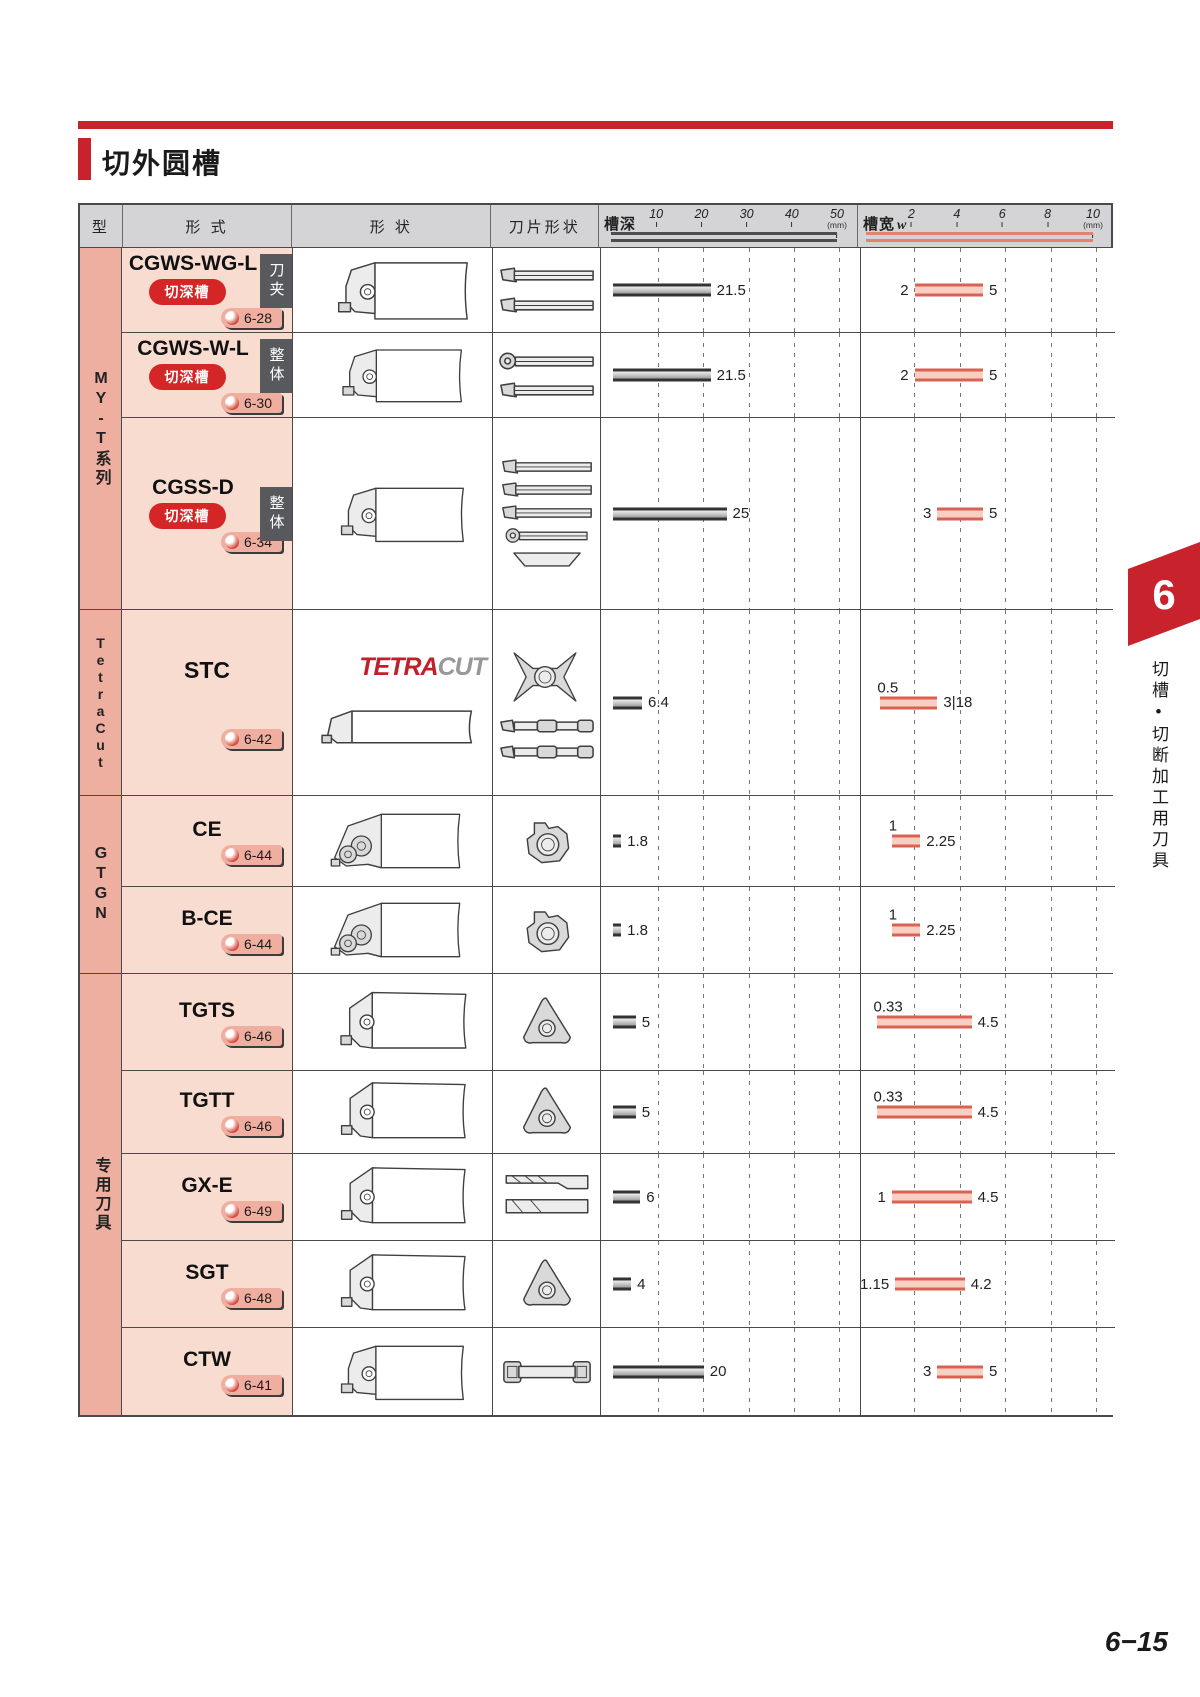 The image size is (1200, 1697). I want to click on table-row: GX-E 6-49 6 1 4.5, so click(618, 1196).